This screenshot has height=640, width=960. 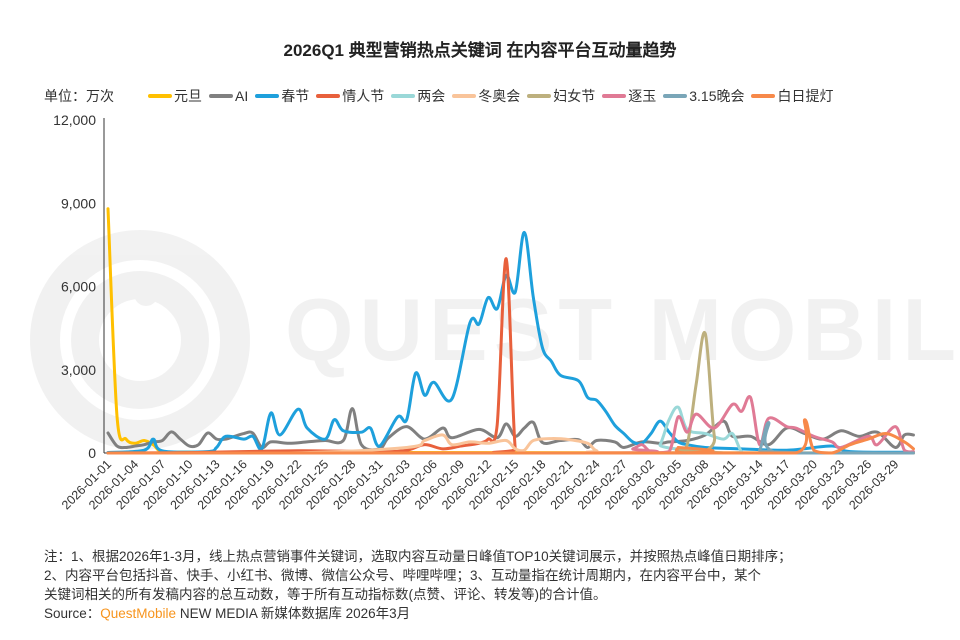 I want to click on legend-item: 情人节, so click(x=350, y=96).